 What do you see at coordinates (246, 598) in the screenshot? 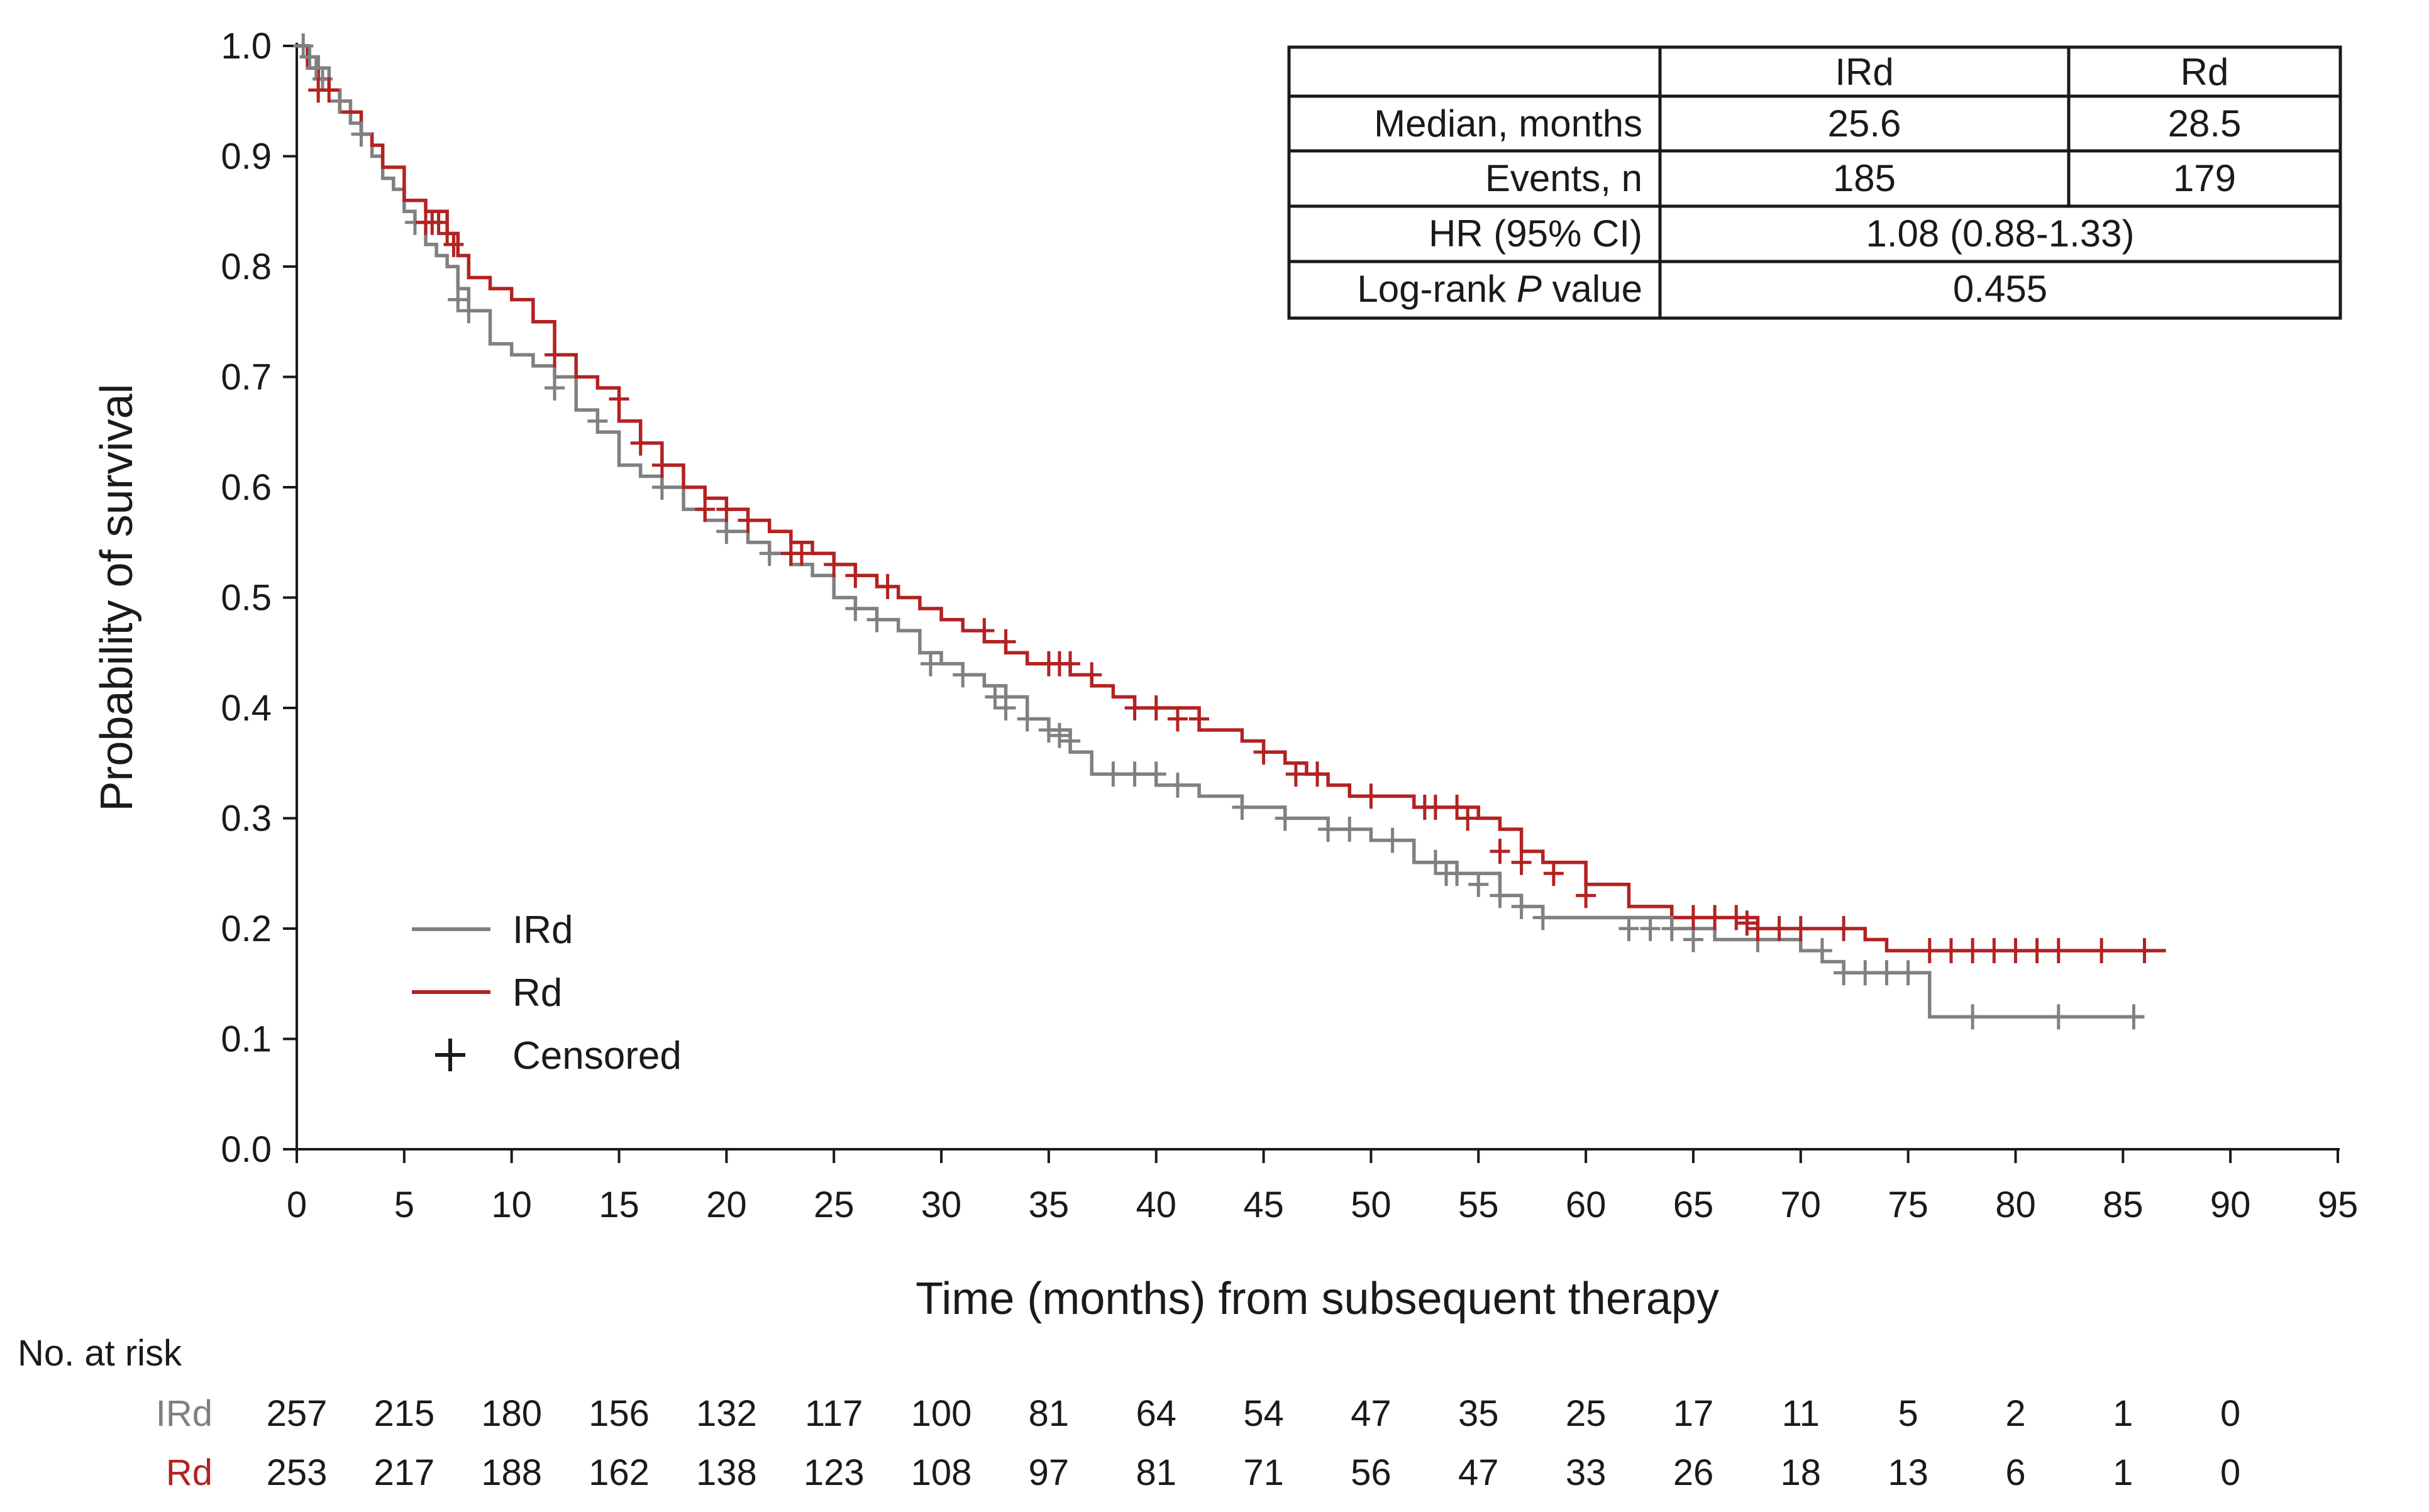
I see `y-tick-label: 0.5` at bounding box center [246, 598].